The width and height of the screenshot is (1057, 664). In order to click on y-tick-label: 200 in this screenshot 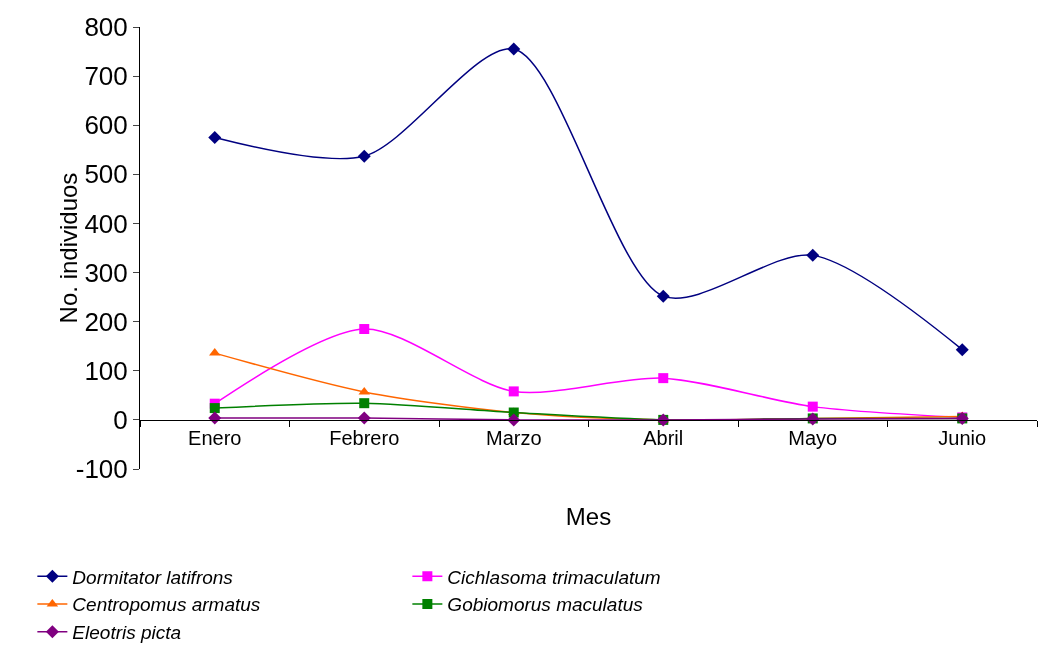, I will do `click(106, 321)`.